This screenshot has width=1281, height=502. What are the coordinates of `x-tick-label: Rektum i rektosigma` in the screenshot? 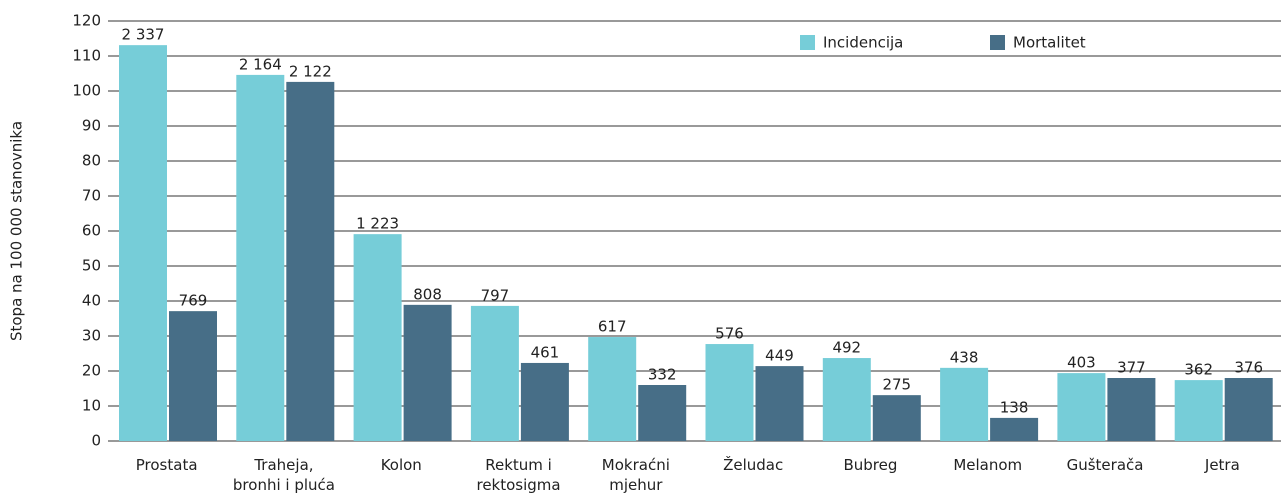 It's located at (518, 475).